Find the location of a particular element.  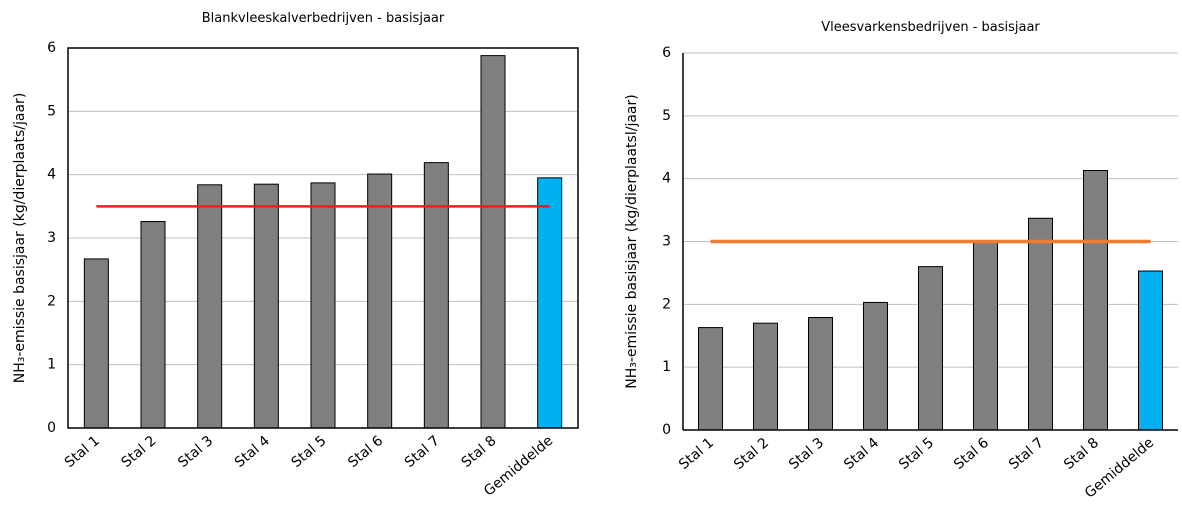

chart-title: Vleesvarkensbedrijven - basisjaar is located at coordinates (930, 27).